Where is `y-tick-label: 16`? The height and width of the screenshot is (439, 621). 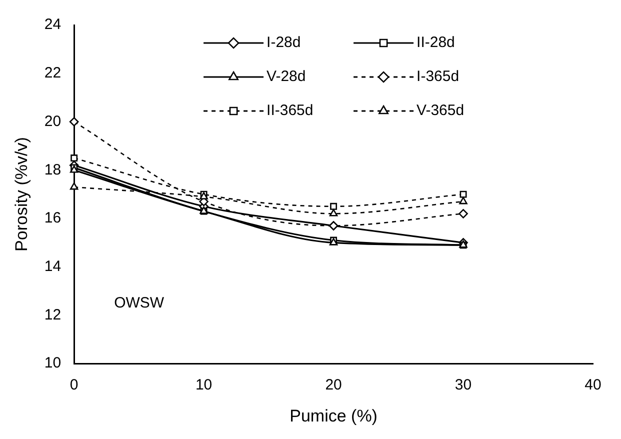
y-tick-label: 16 is located at coordinates (53, 218).